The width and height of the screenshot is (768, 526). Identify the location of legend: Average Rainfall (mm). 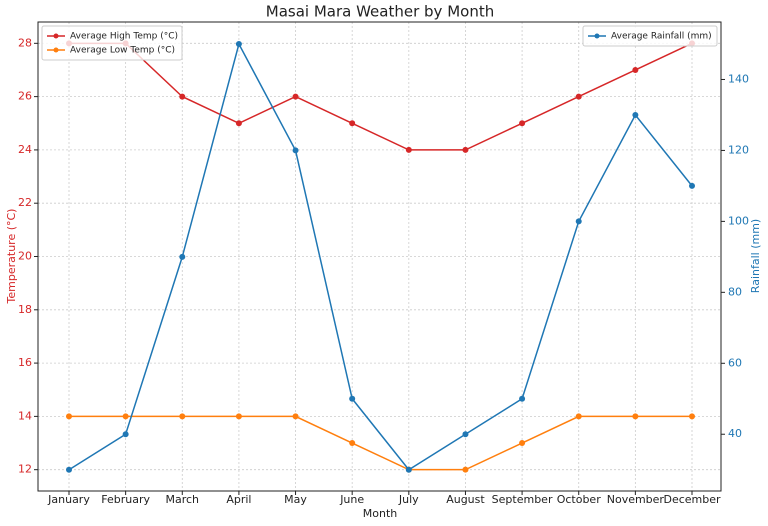
(650, 36).